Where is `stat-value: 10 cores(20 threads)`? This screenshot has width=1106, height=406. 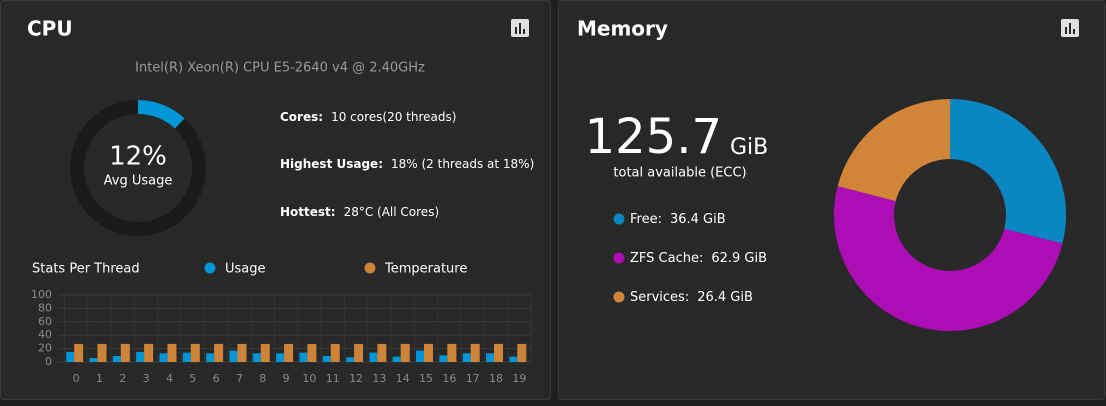
stat-value: 10 cores(20 threads) is located at coordinates (393, 117).